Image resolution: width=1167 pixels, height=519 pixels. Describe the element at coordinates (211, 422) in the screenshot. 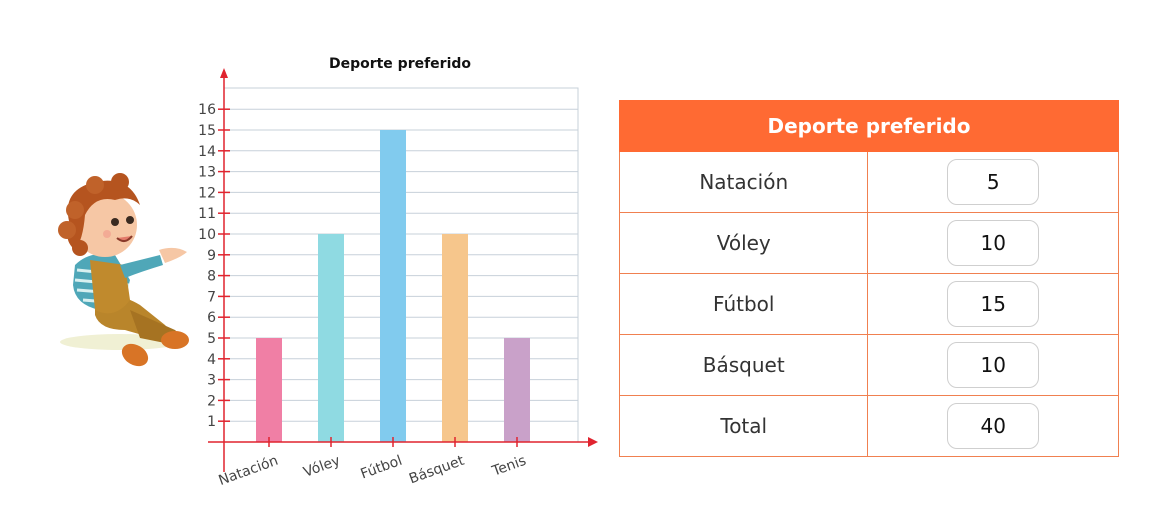

I see `y-tick-label: 1` at that location.